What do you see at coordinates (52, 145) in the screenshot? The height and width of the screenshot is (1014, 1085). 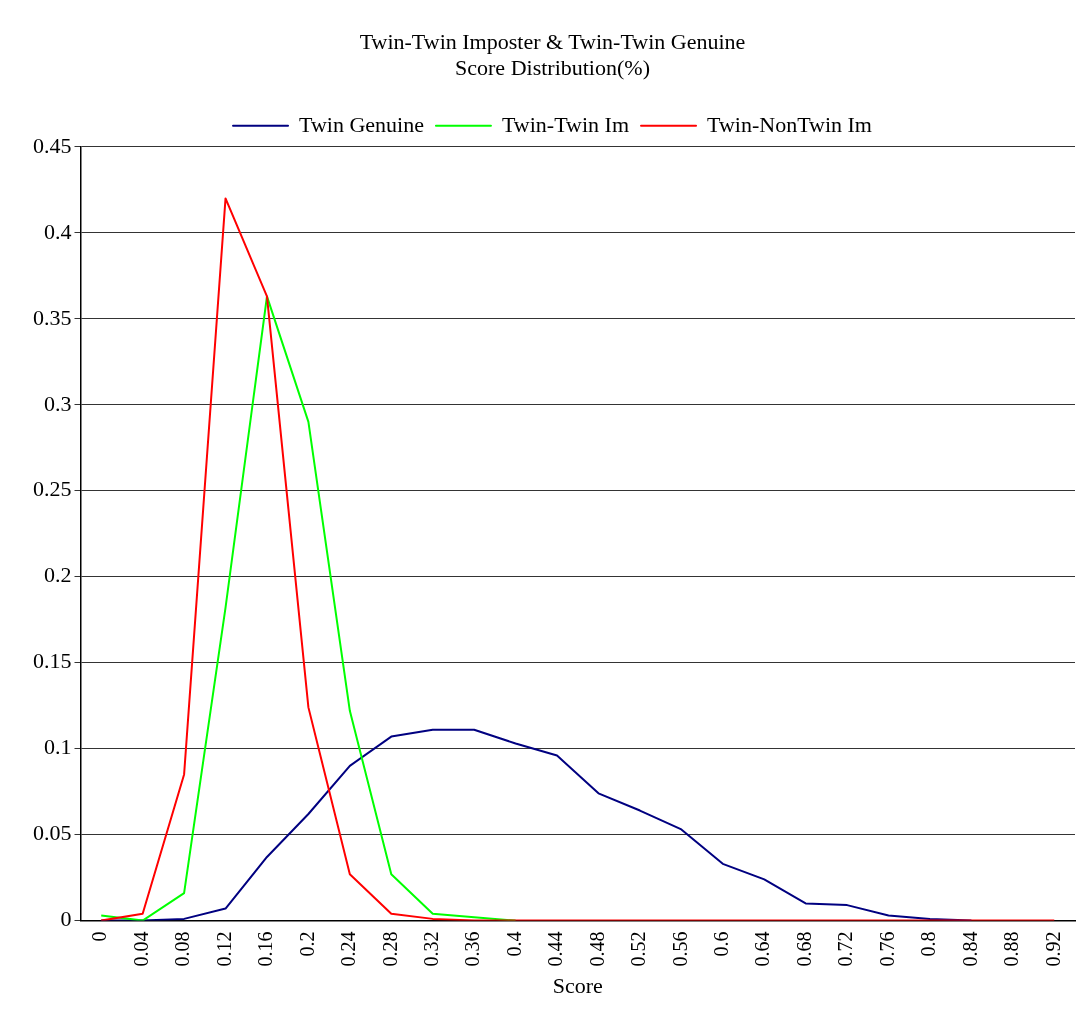 I see `y-tick-label: 0.45` at bounding box center [52, 145].